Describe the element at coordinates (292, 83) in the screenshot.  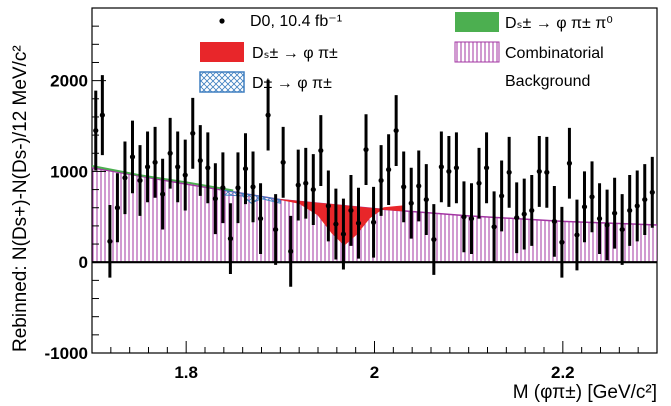
I see `legend-label-d-phipi: D± → φ π±` at that location.